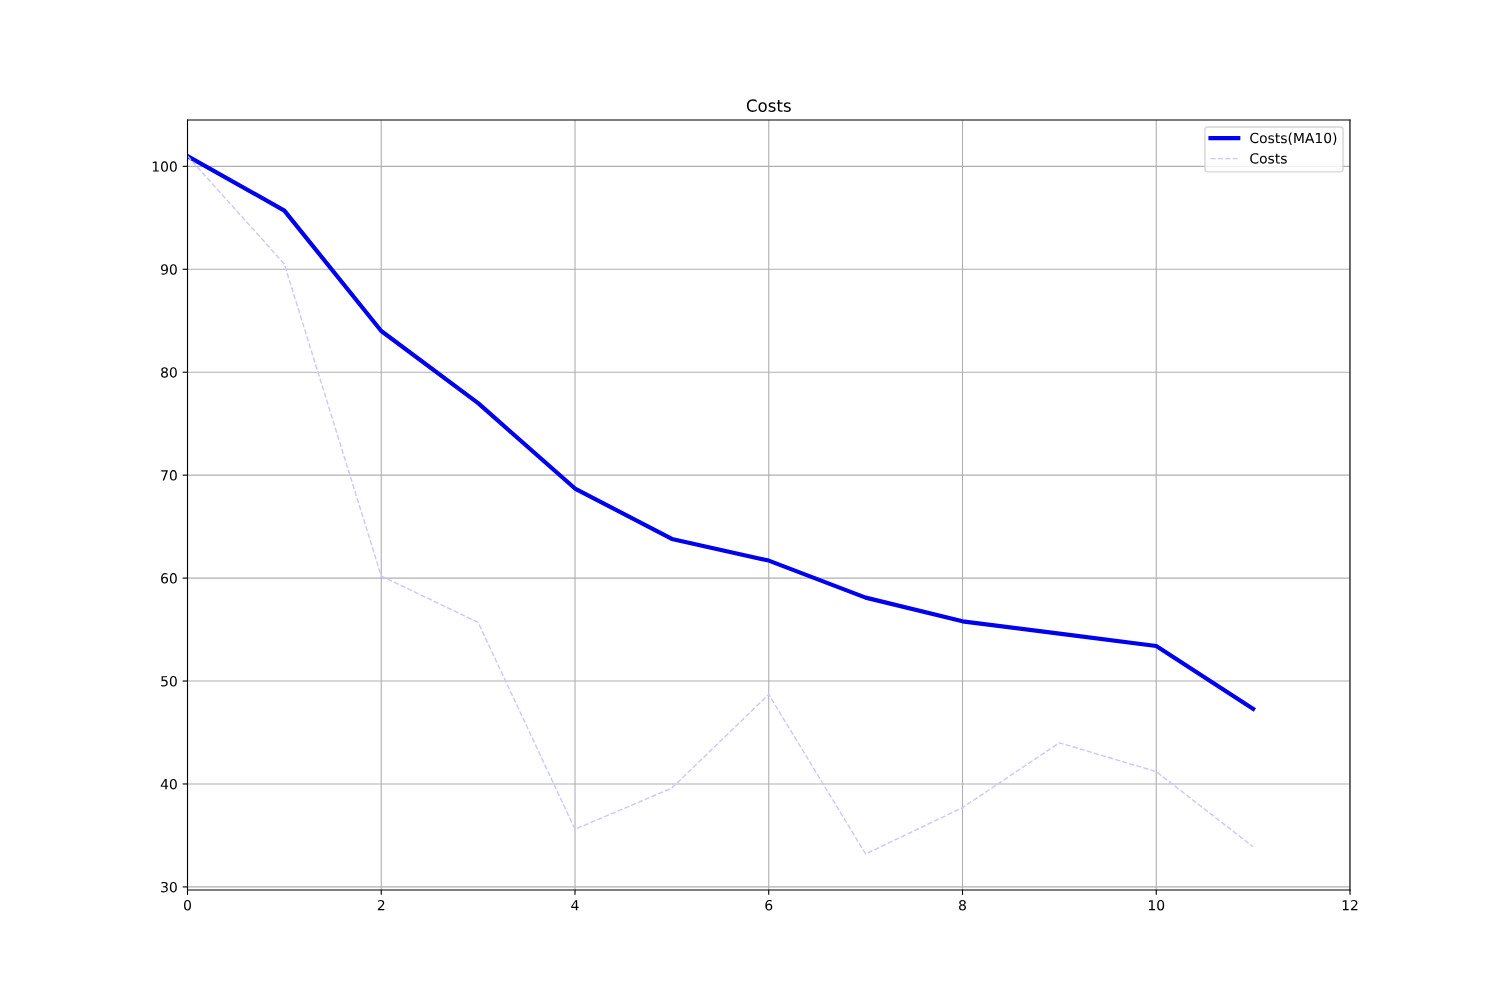 This screenshot has height=1000, width=1500. I want to click on y-tick-label: 100, so click(164, 166).